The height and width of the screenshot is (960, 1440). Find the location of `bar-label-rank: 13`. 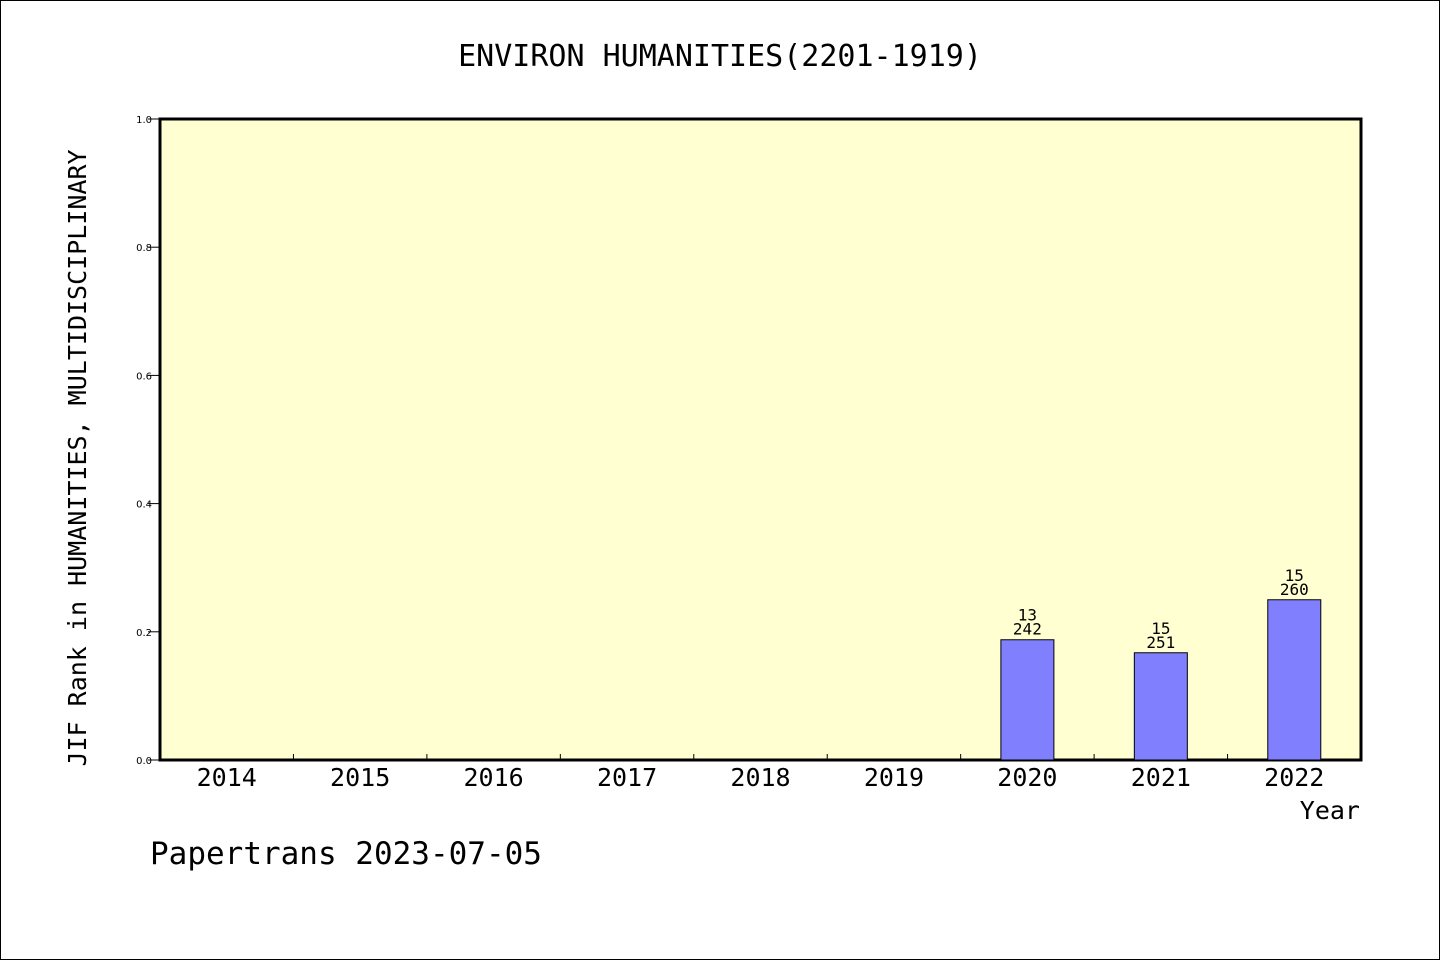

bar-label-rank: 13 is located at coordinates (1027, 615).